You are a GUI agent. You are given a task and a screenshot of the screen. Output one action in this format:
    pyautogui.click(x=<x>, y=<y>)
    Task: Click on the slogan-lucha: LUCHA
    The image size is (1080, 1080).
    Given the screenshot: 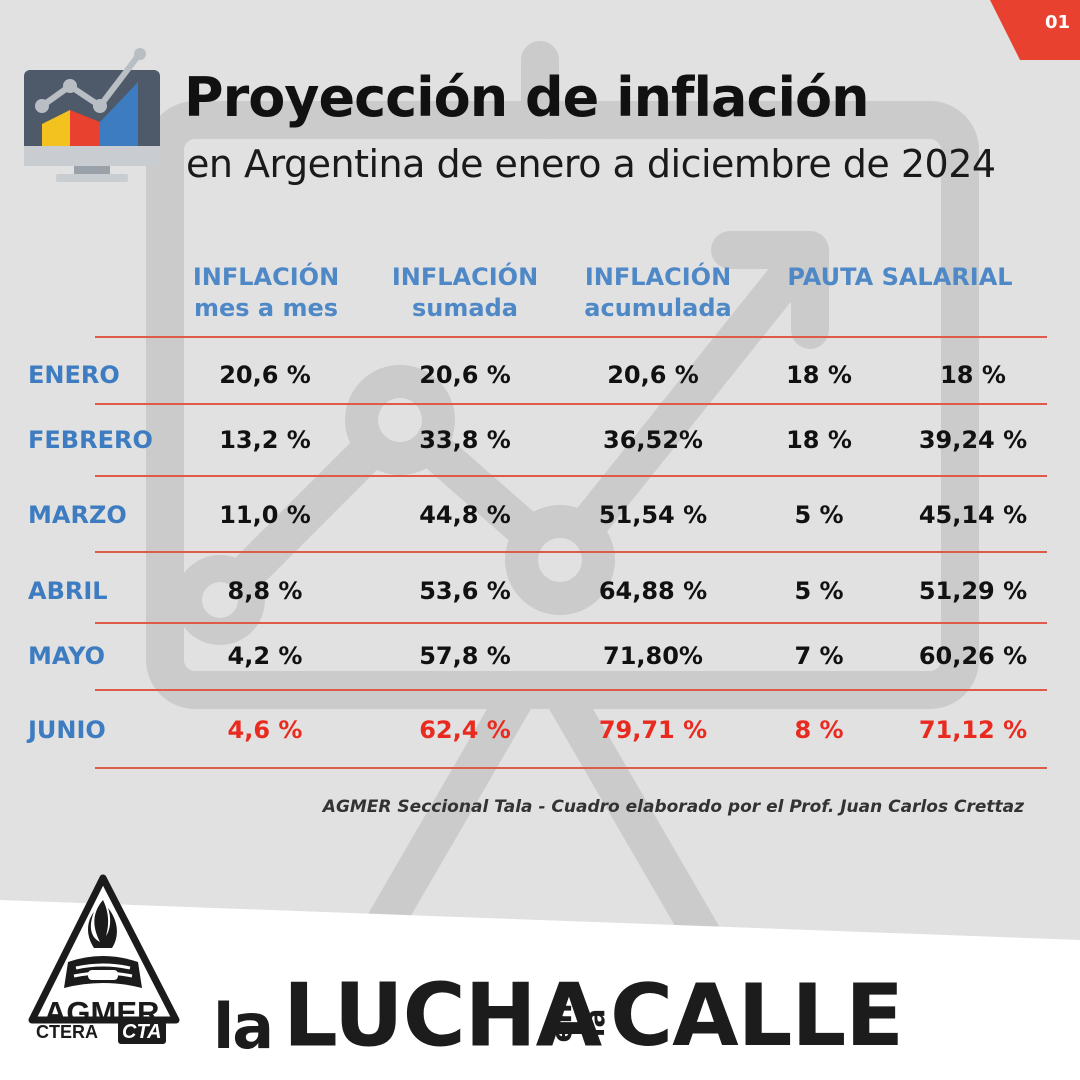 What is the action you would take?
    pyautogui.click(x=442, y=1016)
    